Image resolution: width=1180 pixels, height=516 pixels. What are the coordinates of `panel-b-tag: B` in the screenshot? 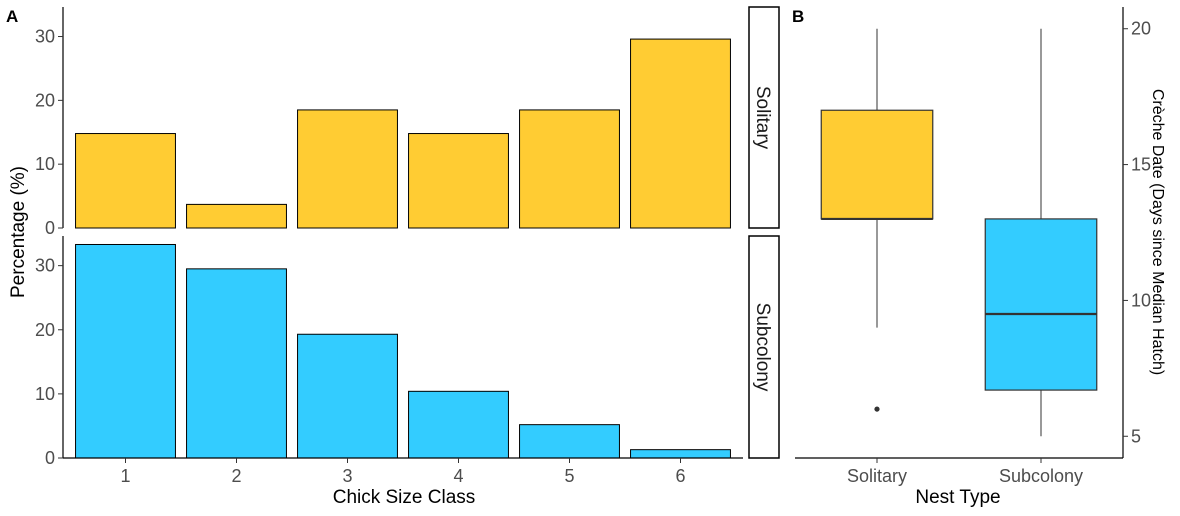 It's located at (798, 16).